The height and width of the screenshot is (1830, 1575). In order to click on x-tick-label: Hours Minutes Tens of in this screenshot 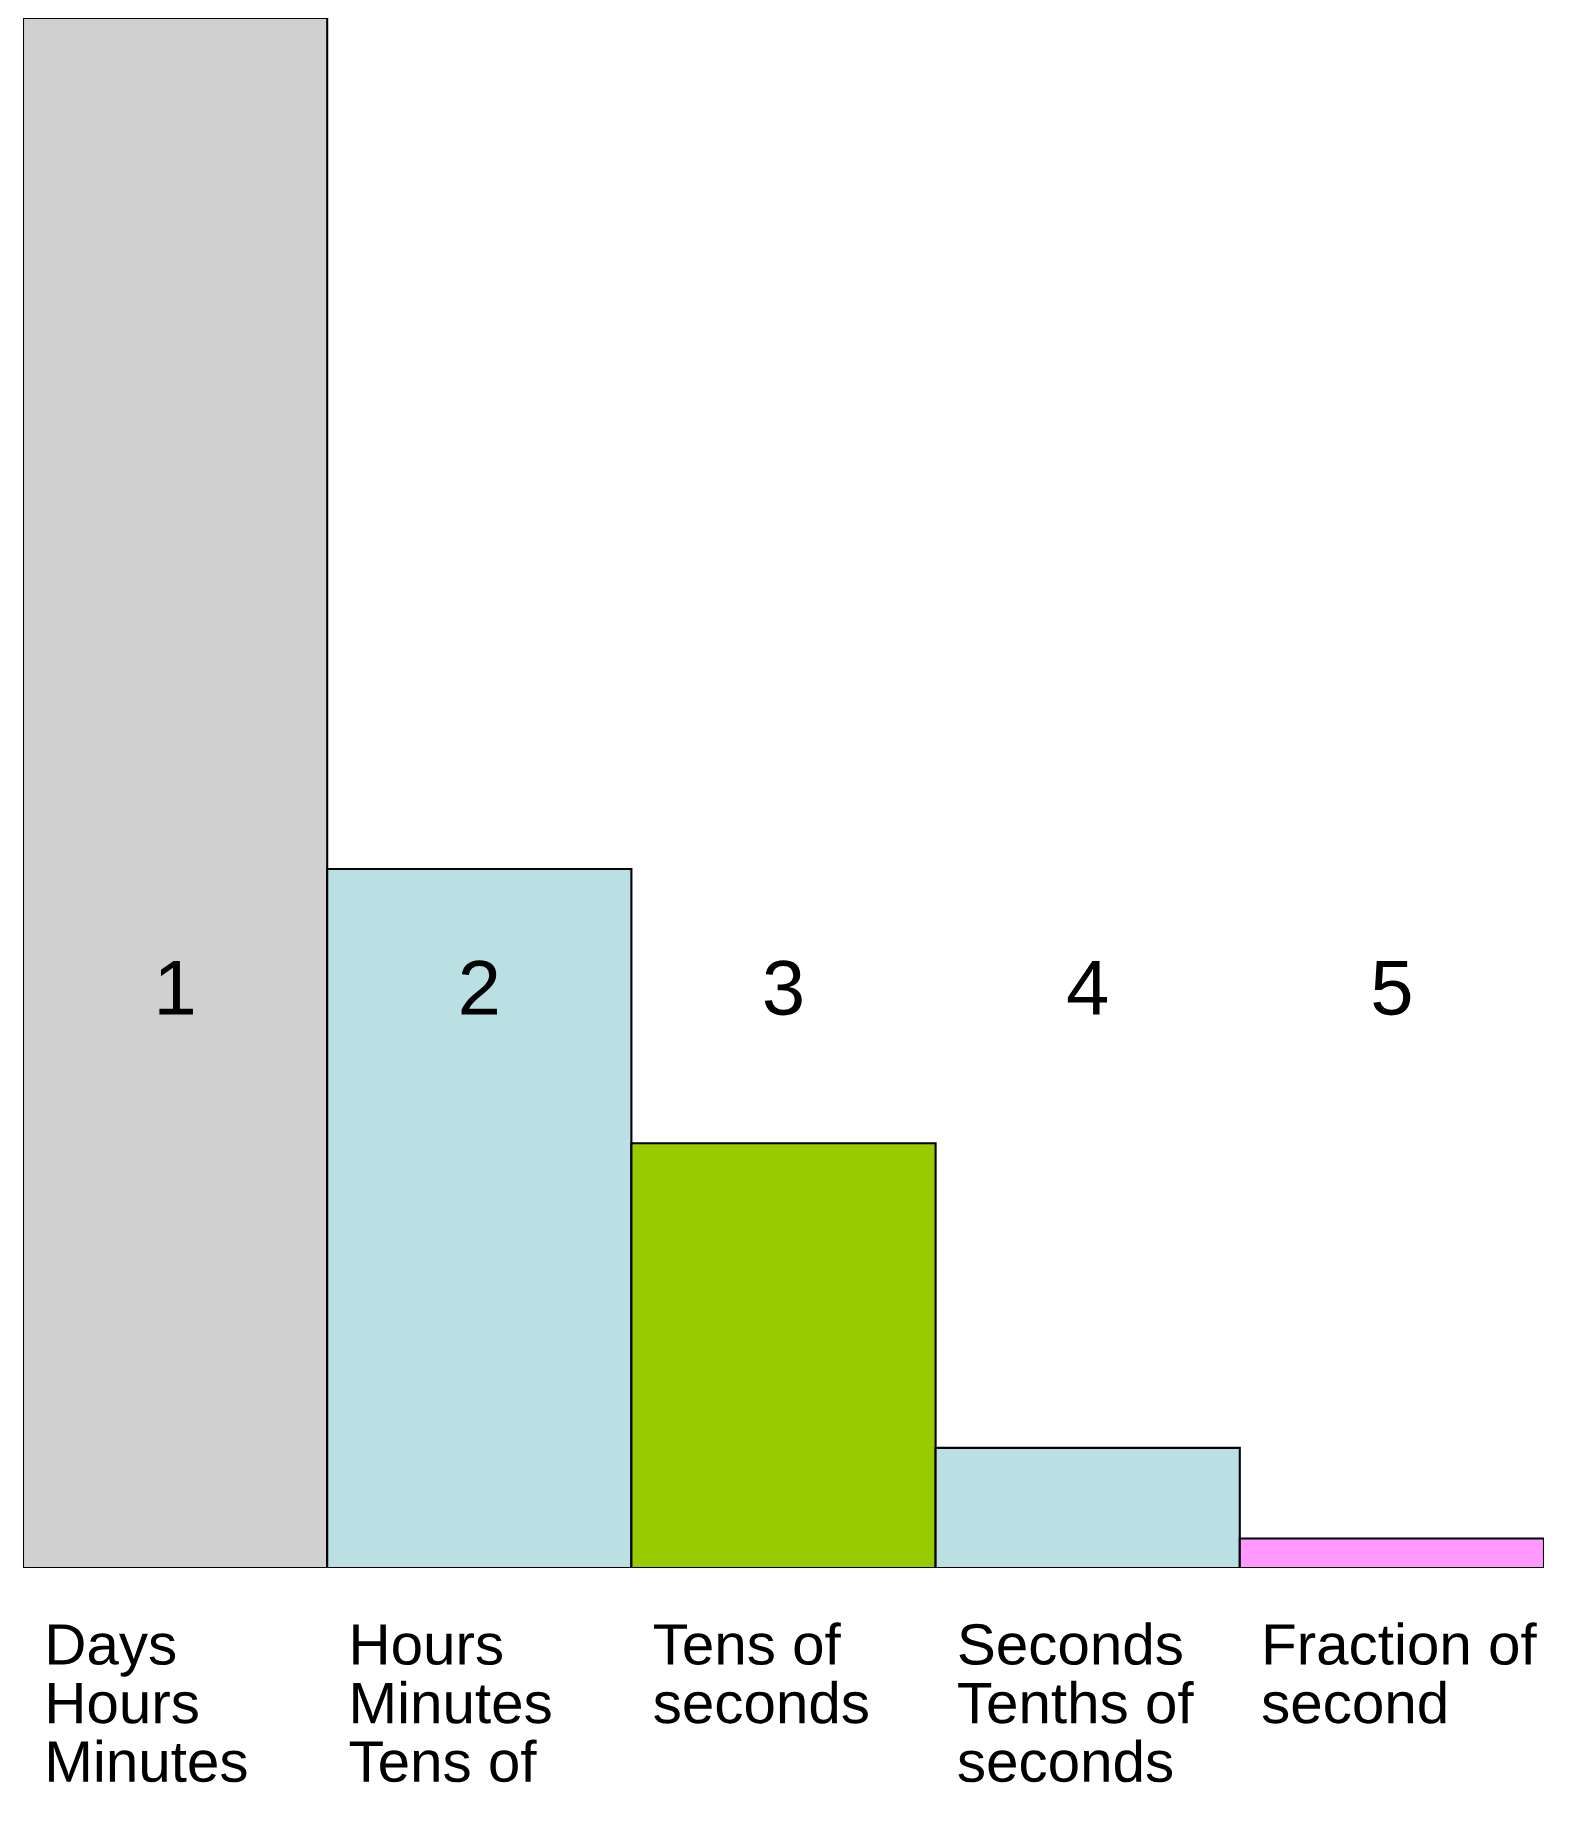, I will do `click(450, 1703)`.